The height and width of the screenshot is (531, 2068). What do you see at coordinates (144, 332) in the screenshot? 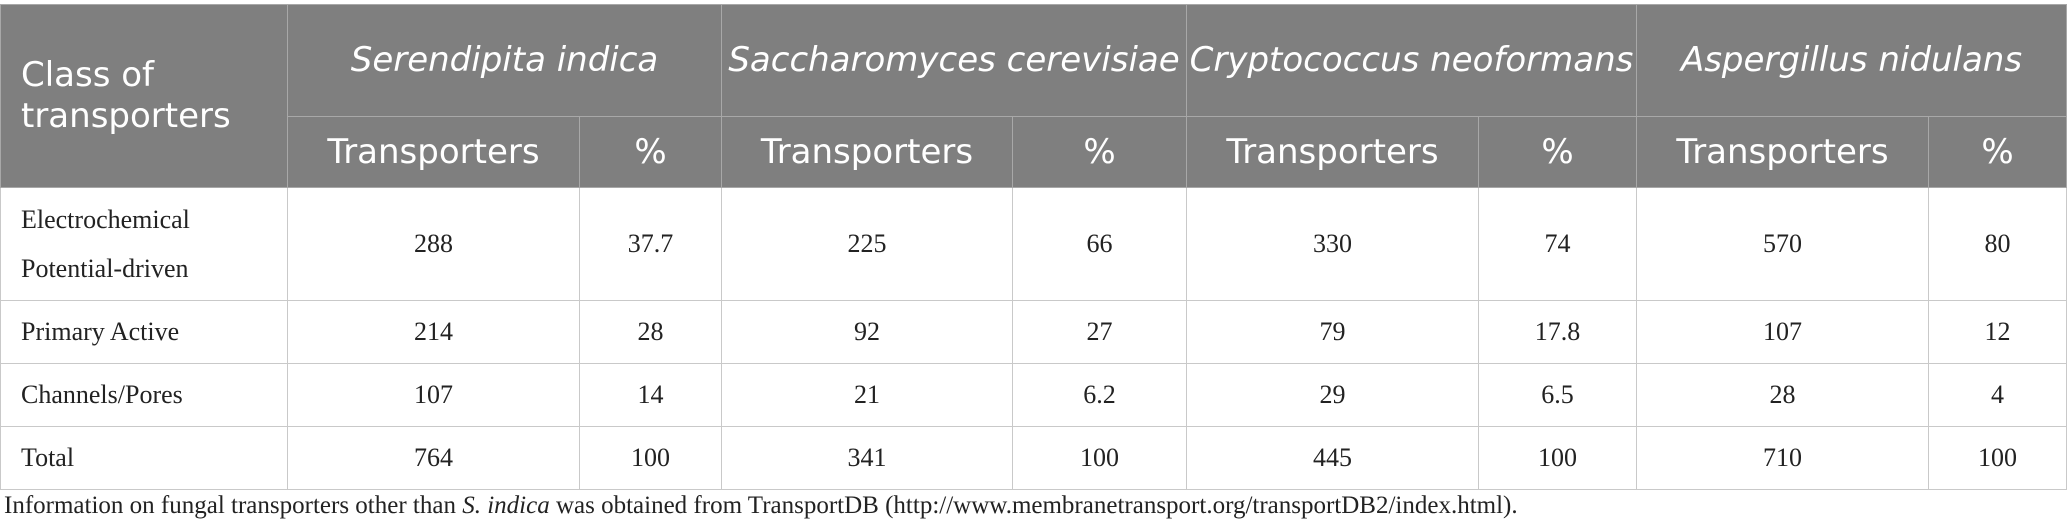
I see `row-label: Primary Active` at bounding box center [144, 332].